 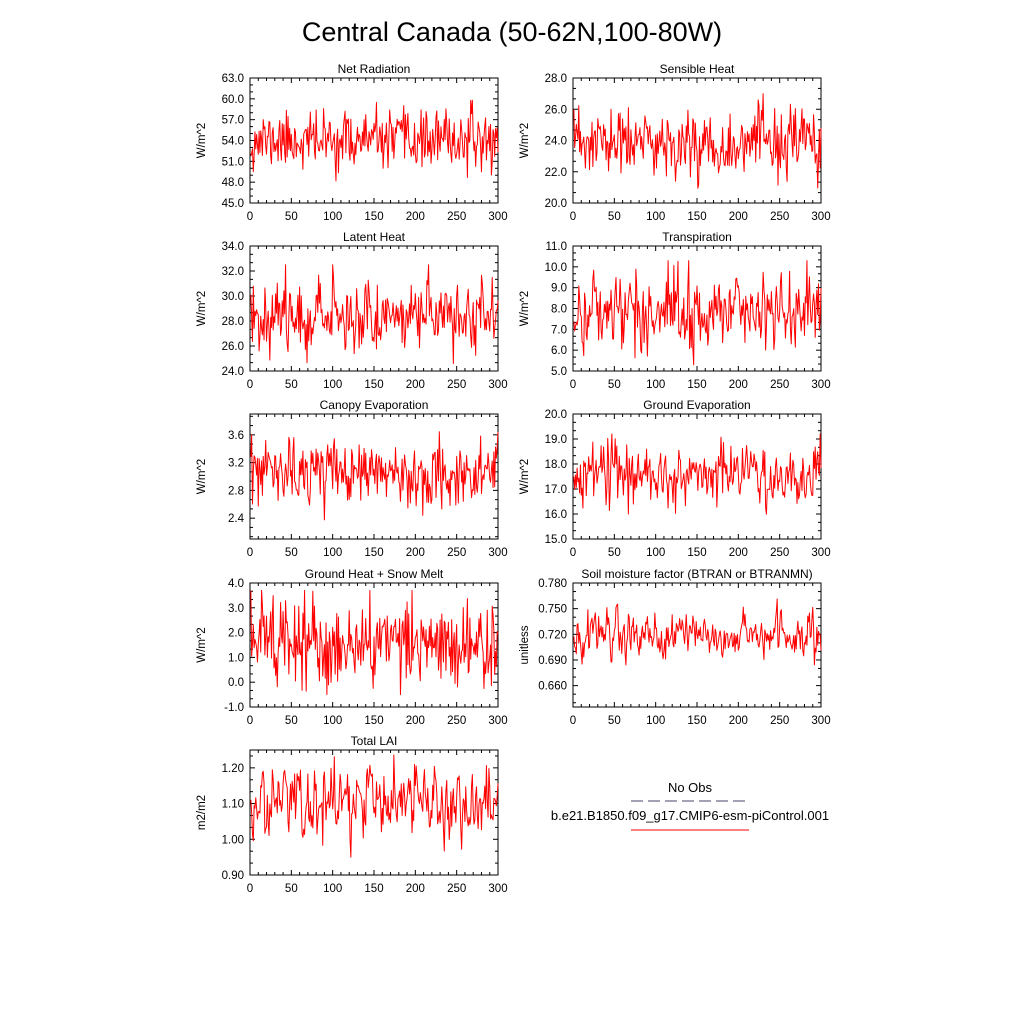 What do you see at coordinates (236, 634) in the screenshot?
I see `y-tick-label: 2.0` at bounding box center [236, 634].